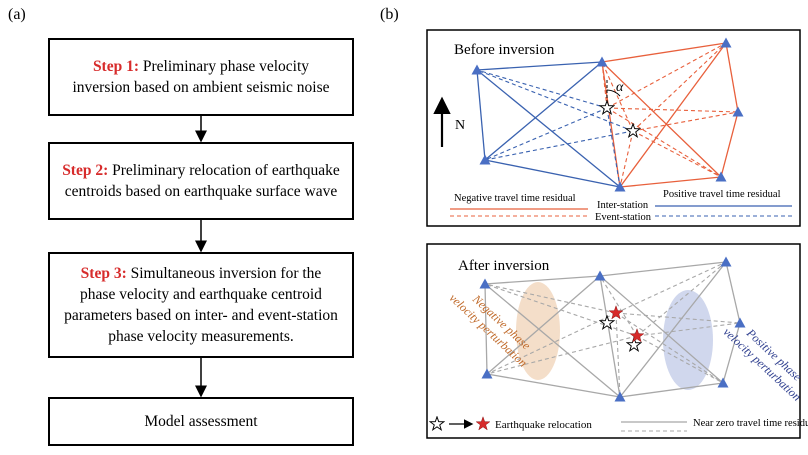 Image resolution: width=808 pixels, height=455 pixels. I want to click on before-title: Before inversion, so click(504, 50).